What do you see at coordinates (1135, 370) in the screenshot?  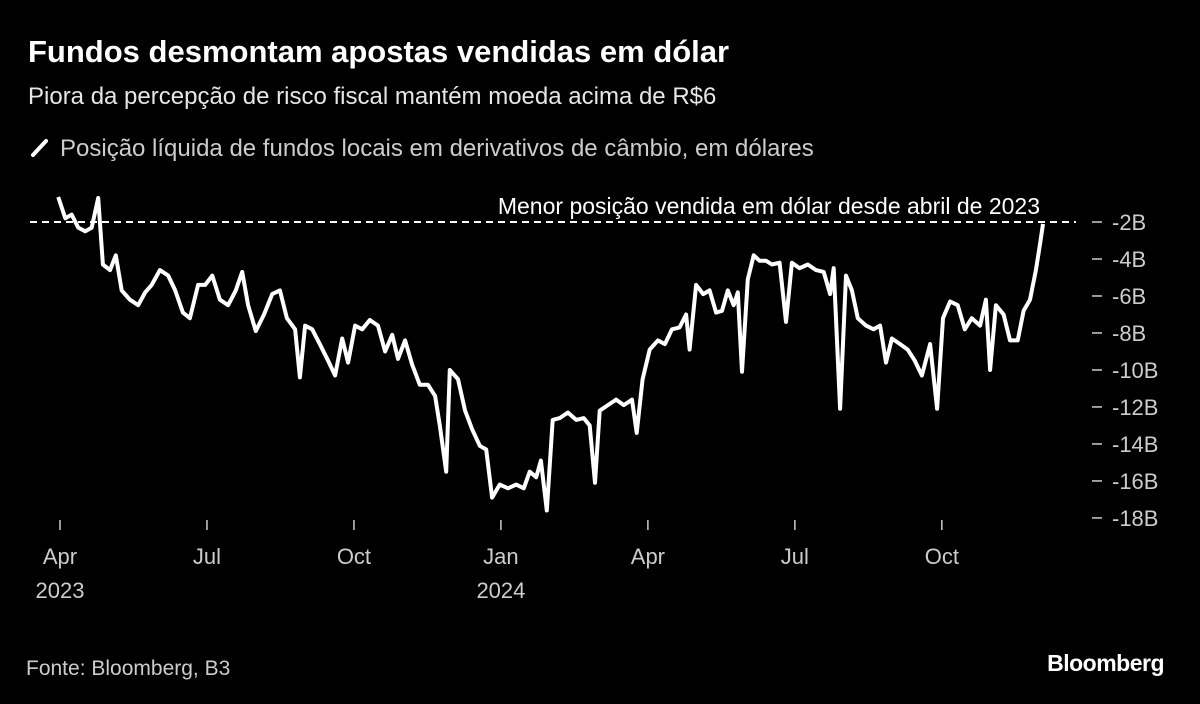 I see `y-tick-label: -10B` at bounding box center [1135, 370].